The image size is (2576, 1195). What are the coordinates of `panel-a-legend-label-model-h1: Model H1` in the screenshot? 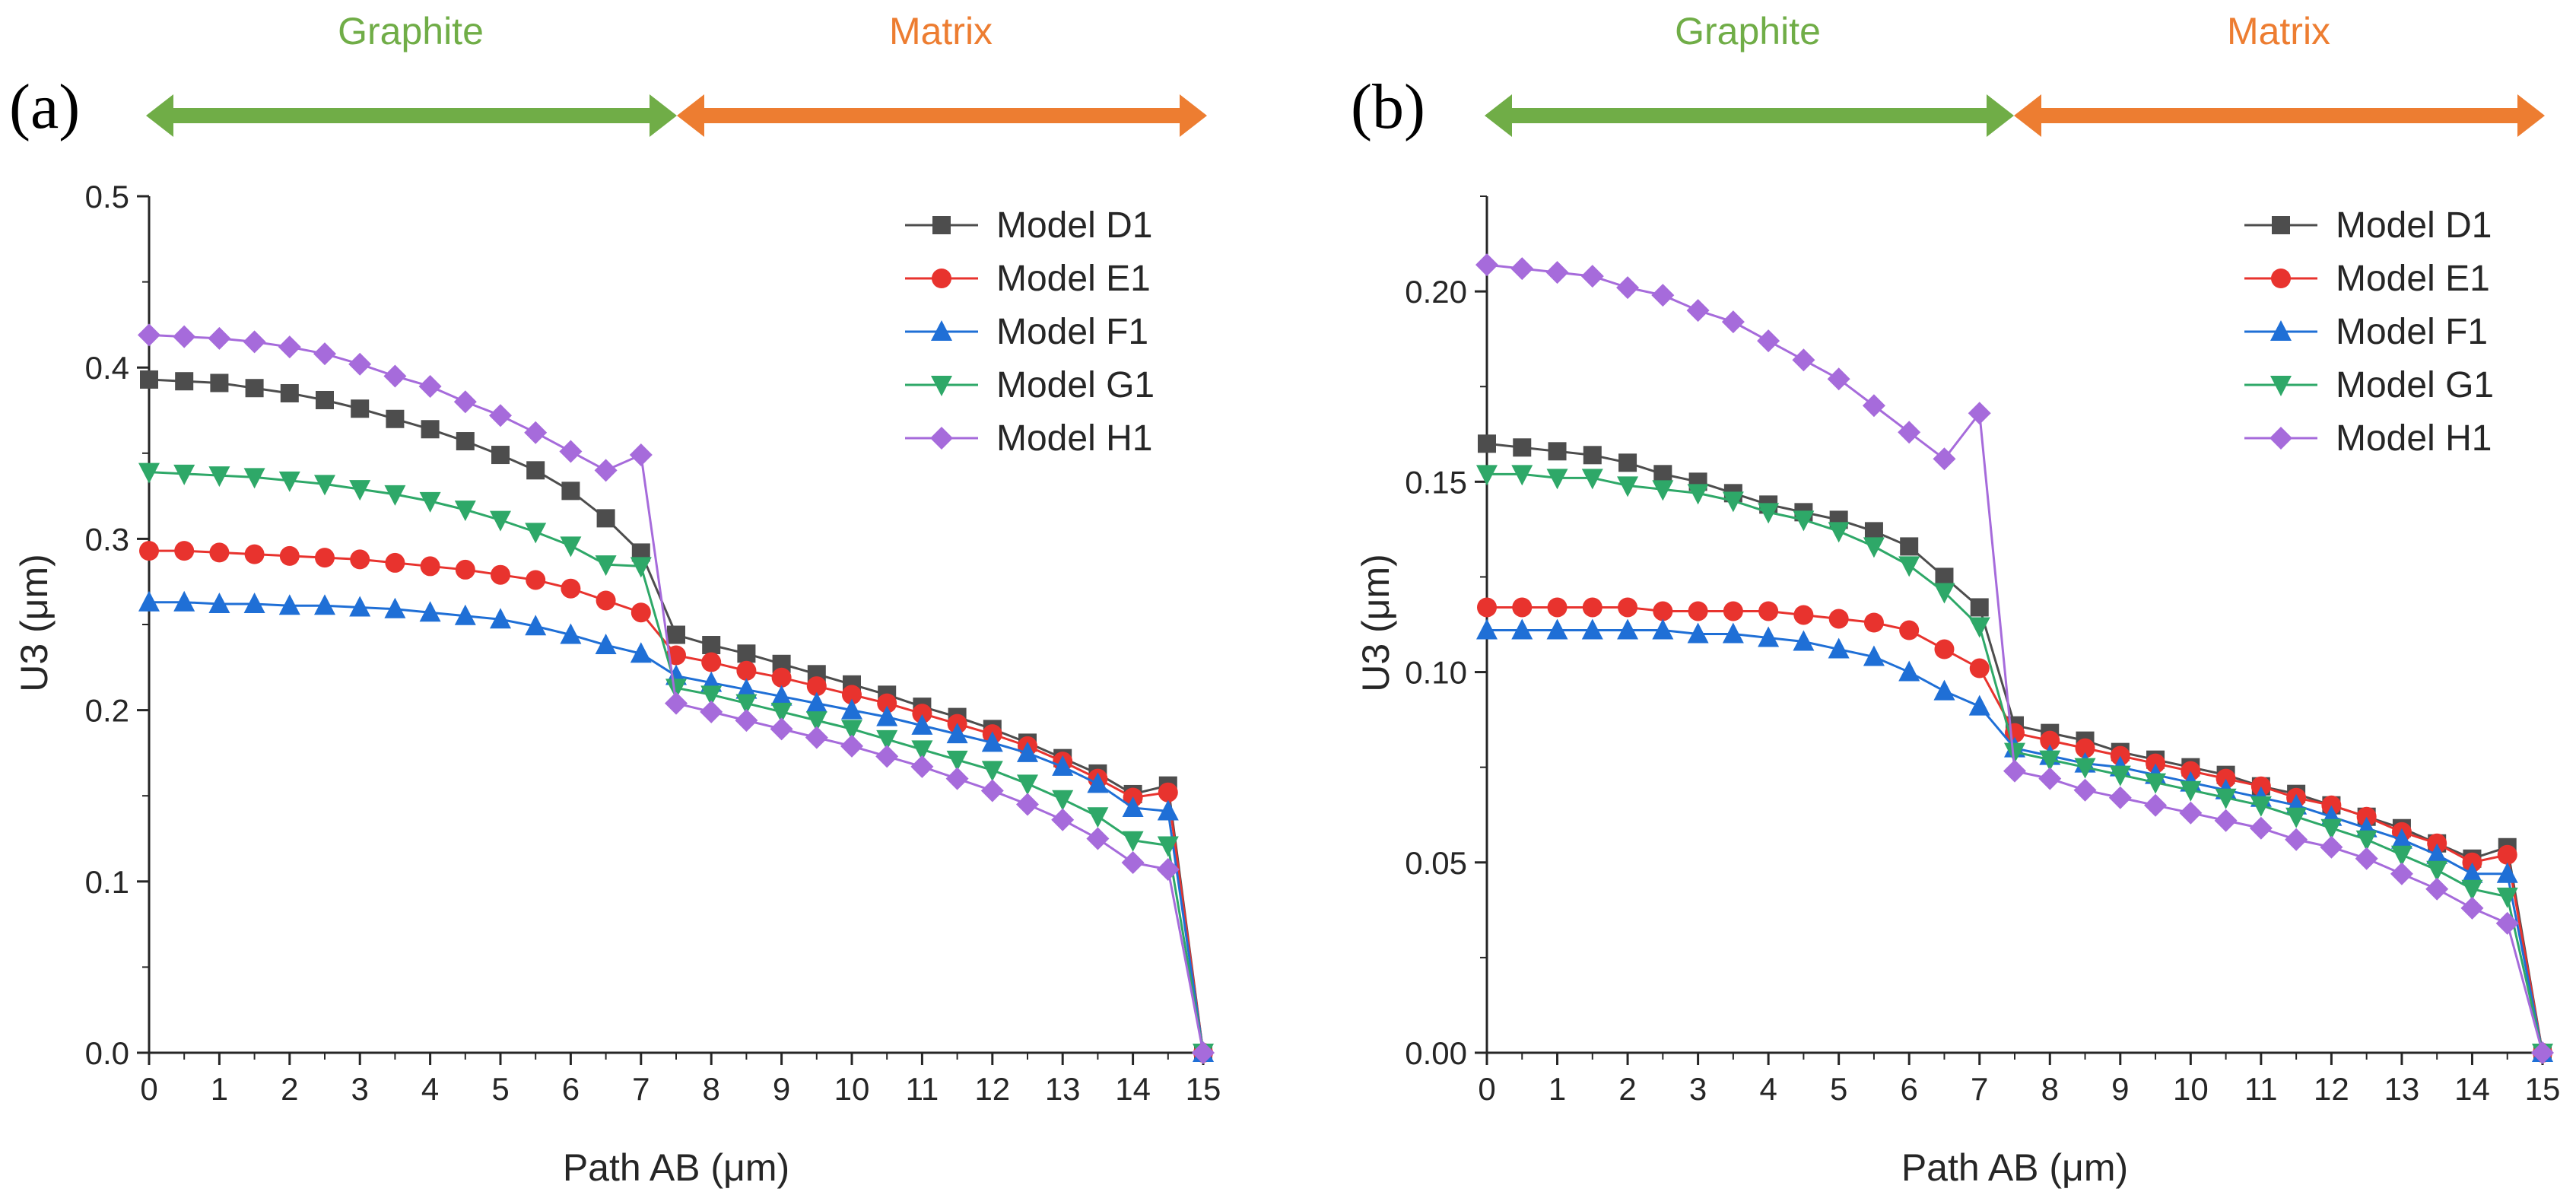 It's located at (1074, 438).